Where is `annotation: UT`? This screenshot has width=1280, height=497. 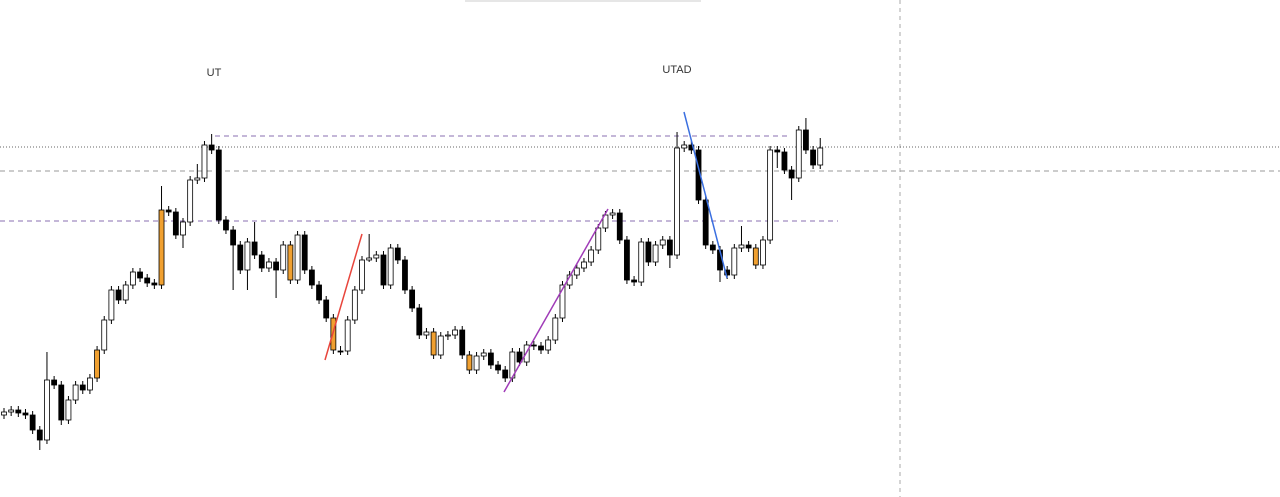 annotation: UT is located at coordinates (214, 73).